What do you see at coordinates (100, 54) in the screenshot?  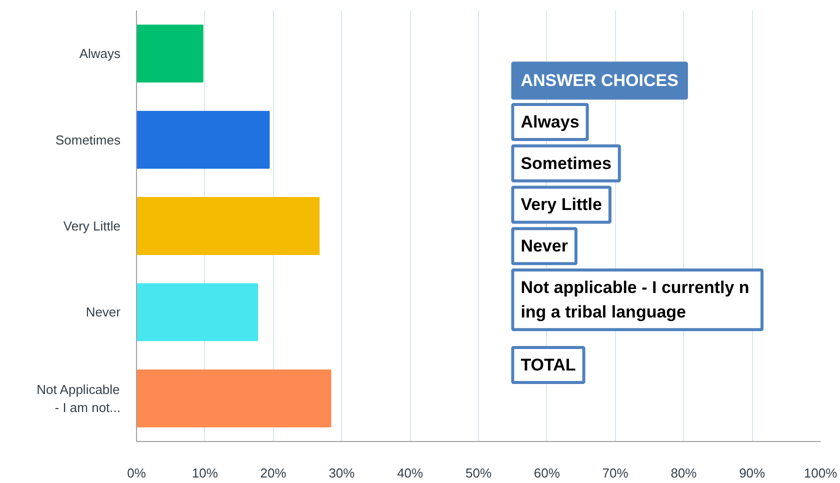 I see `y-tick-label: Always` at bounding box center [100, 54].